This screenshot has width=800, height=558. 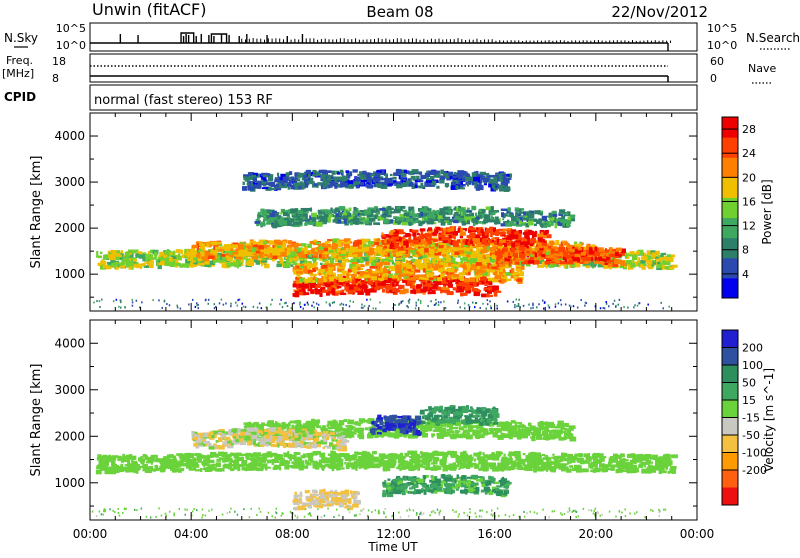 What do you see at coordinates (717, 61) in the screenshot?
I see `nave-tick-top: 60` at bounding box center [717, 61].